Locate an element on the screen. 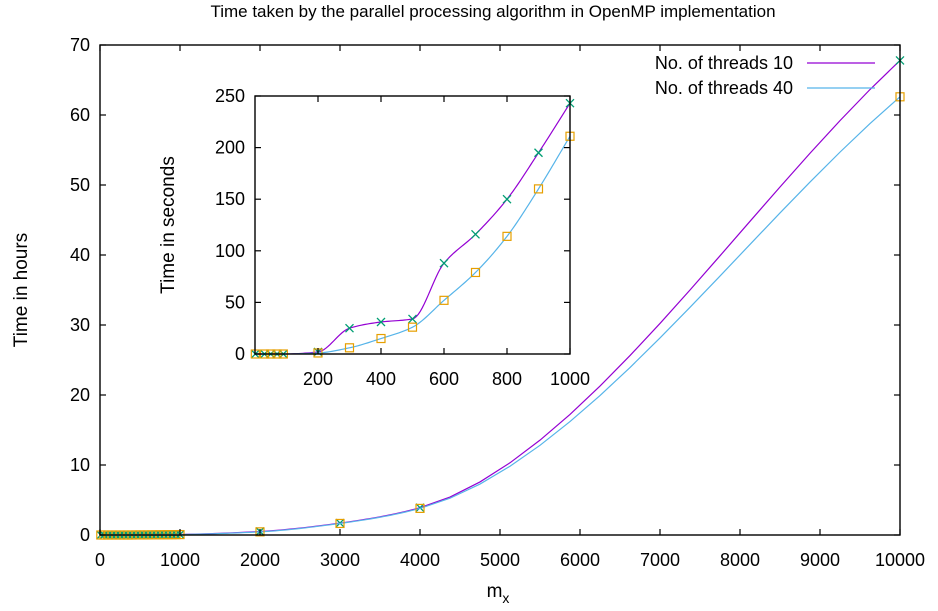 This screenshot has width=938, height=611. inset-x-tick-label: 400 is located at coordinates (381, 379).